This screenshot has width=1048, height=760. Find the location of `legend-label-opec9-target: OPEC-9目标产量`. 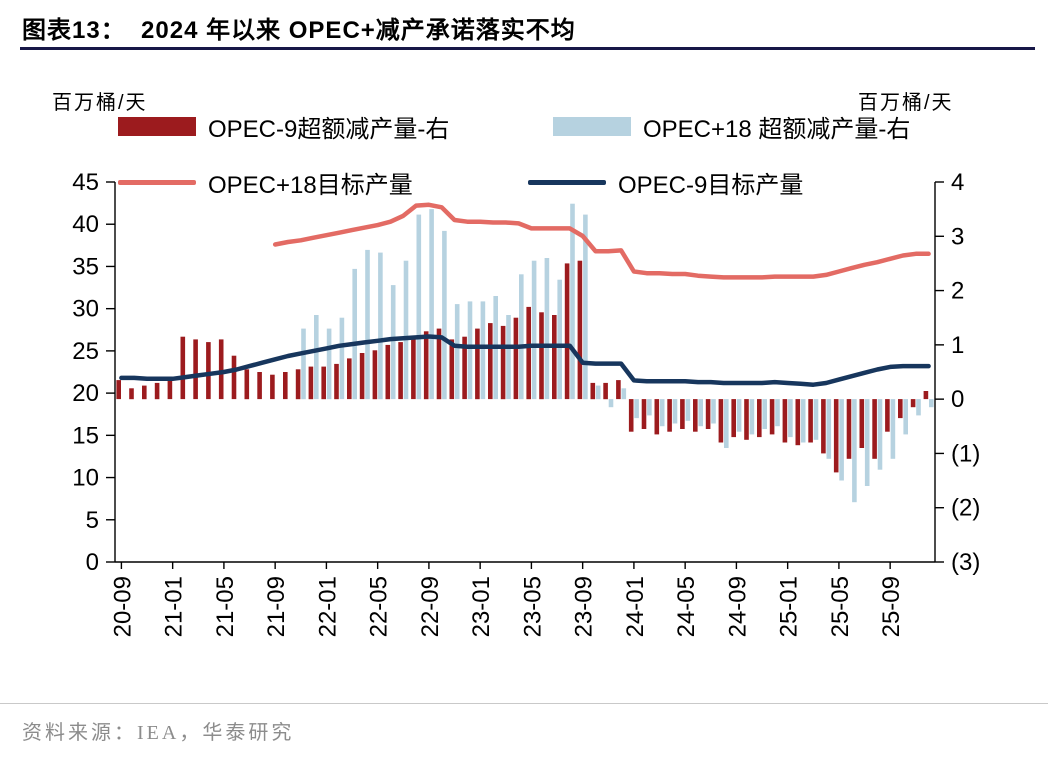

legend-label-opec9-target: OPEC-9目标产量 is located at coordinates (711, 185).